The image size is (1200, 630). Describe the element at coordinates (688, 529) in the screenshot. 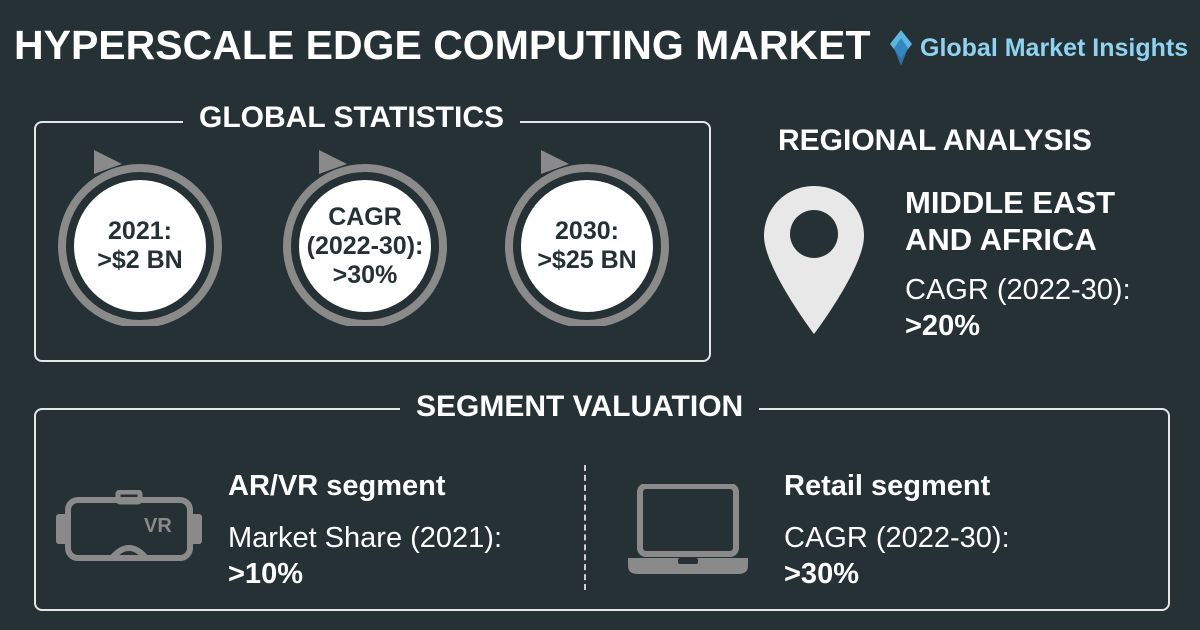

I see `laptop-icon` at that location.